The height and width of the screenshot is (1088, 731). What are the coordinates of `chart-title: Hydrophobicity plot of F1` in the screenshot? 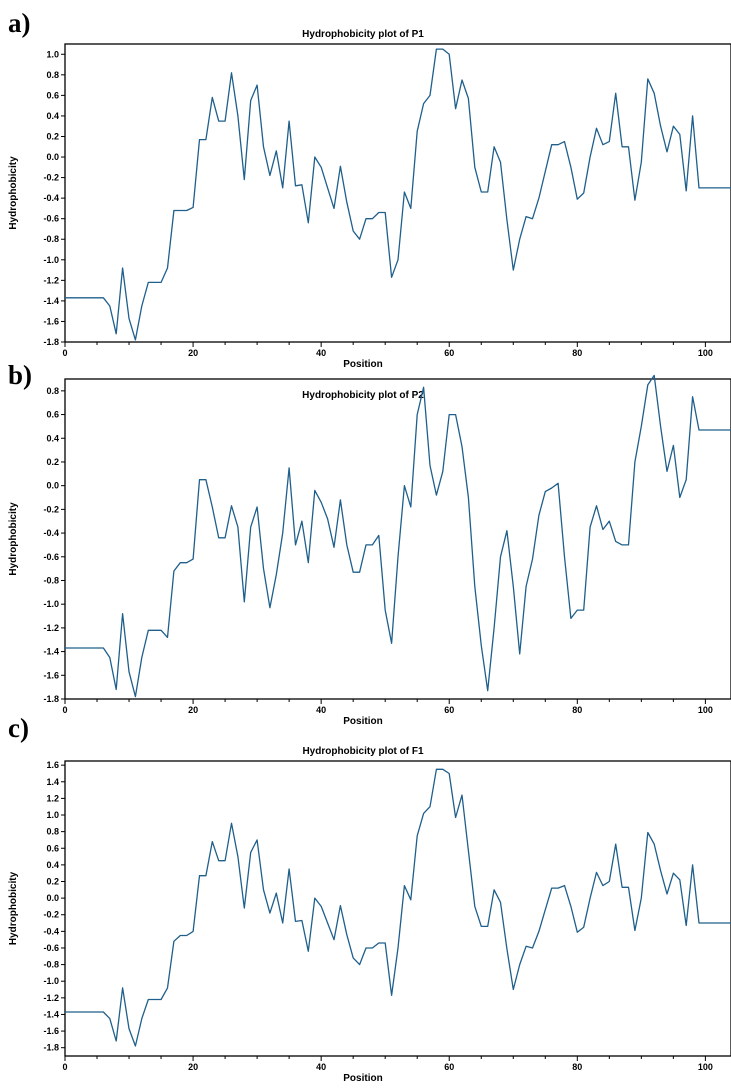 It's located at (363, 751).